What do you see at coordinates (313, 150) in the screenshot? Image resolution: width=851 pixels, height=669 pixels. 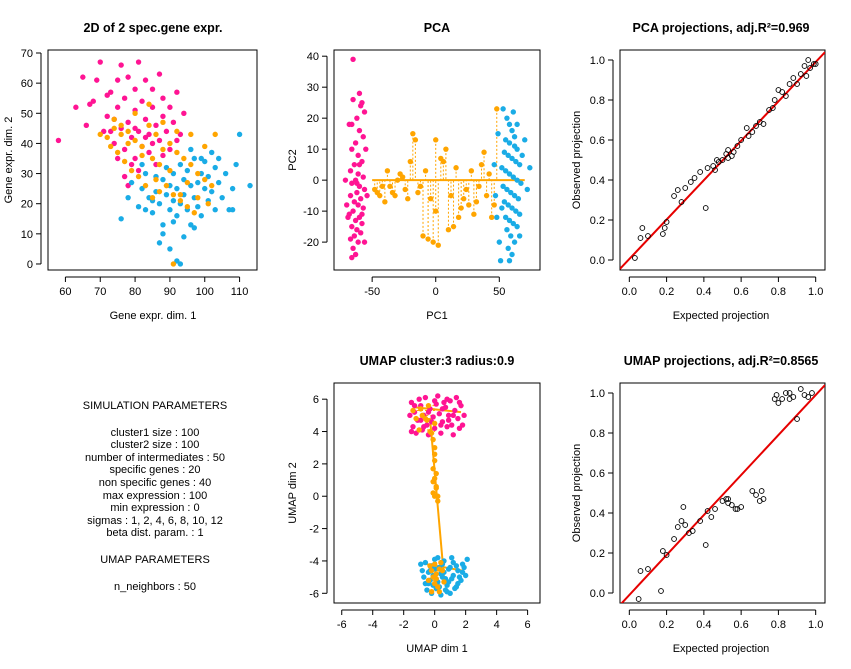 I see `y-tick-label: 10` at bounding box center [313, 150].